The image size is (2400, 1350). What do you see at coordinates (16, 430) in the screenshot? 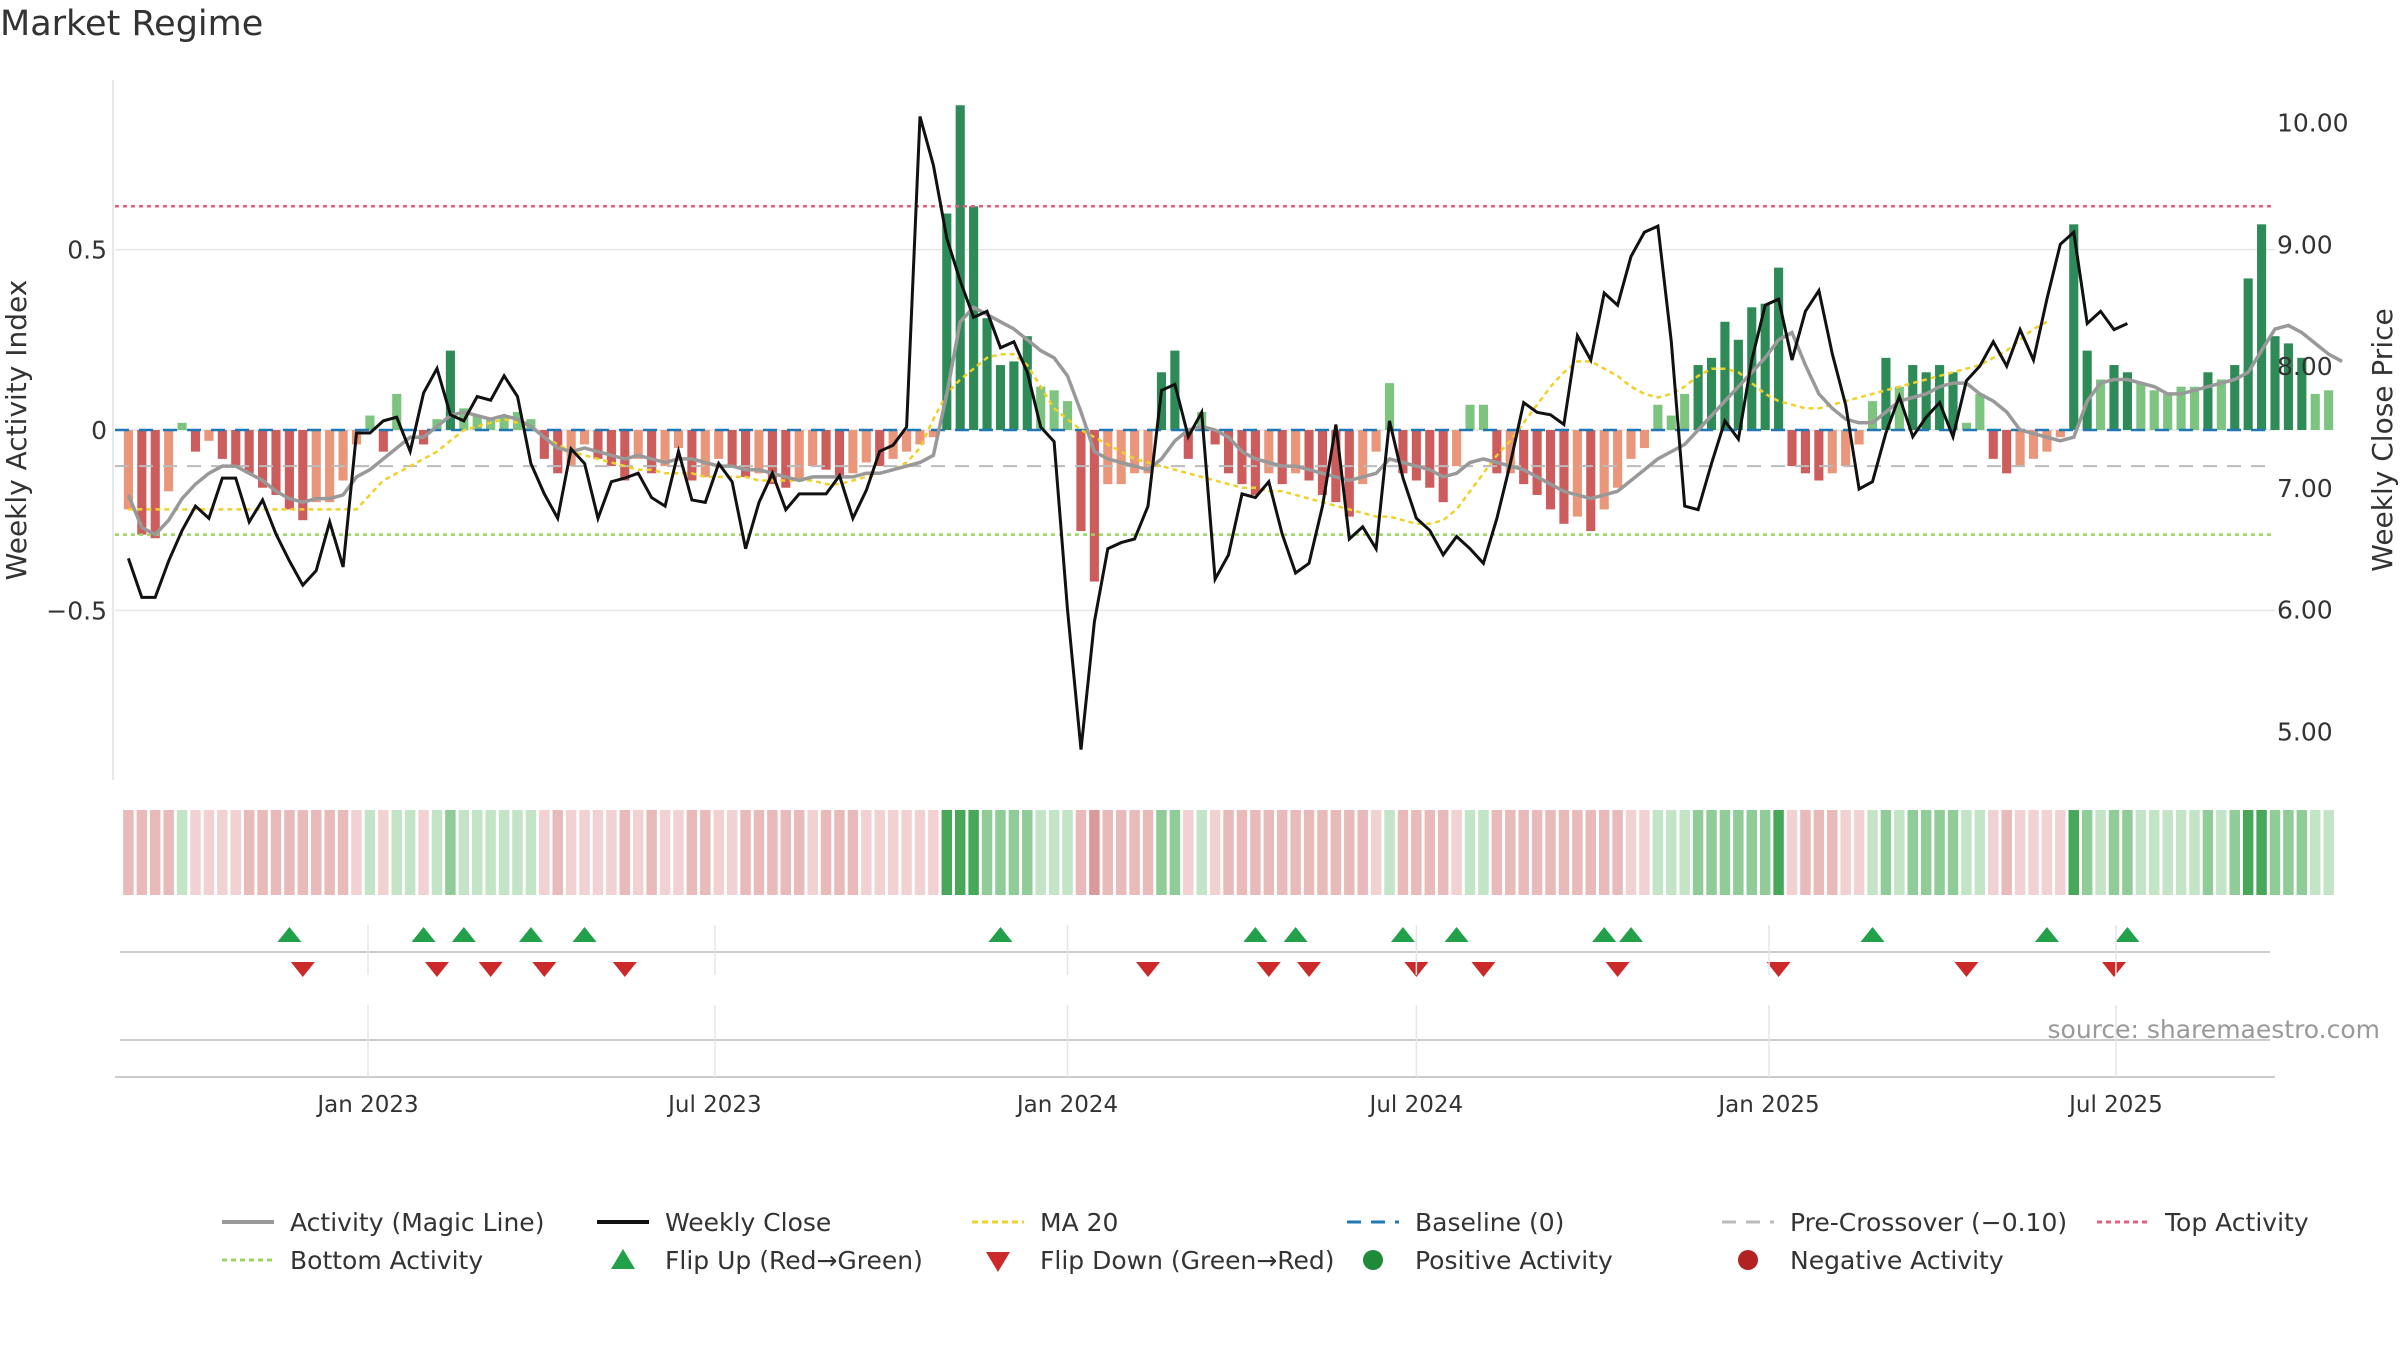
I see `y-left-axis-title: Weekly Activity Index` at bounding box center [16, 430].